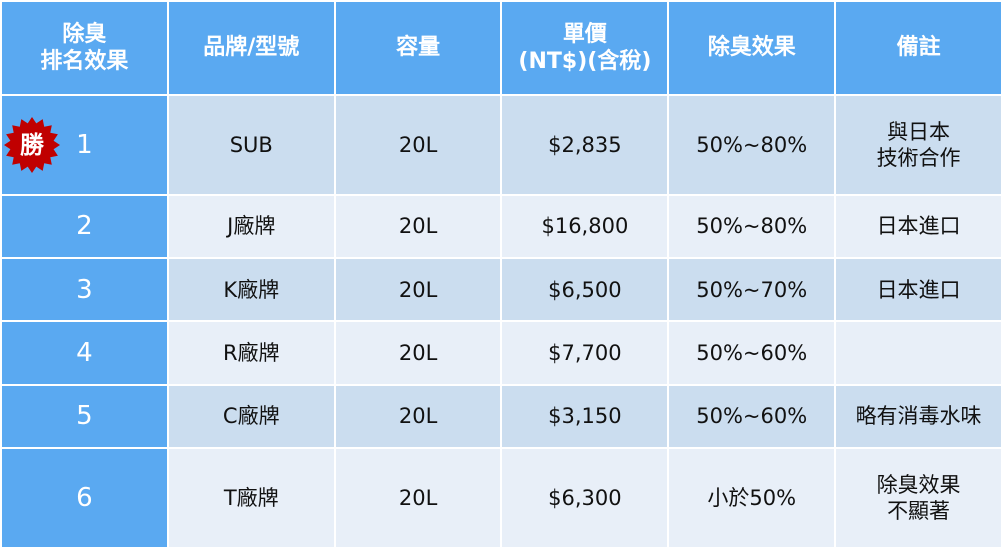  I want to click on rank-cell: 4, so click(84, 353).